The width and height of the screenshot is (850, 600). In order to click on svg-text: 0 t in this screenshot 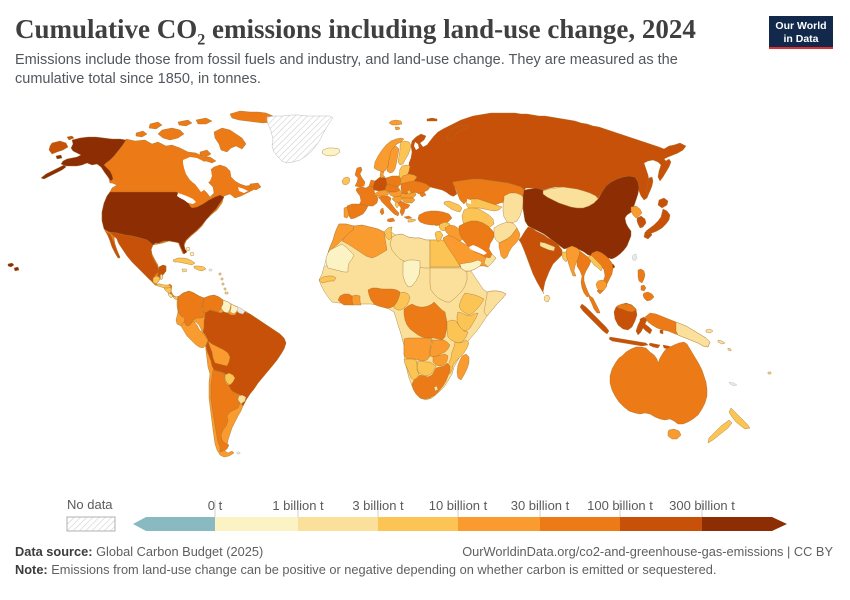, I will do `click(215, 505)`.